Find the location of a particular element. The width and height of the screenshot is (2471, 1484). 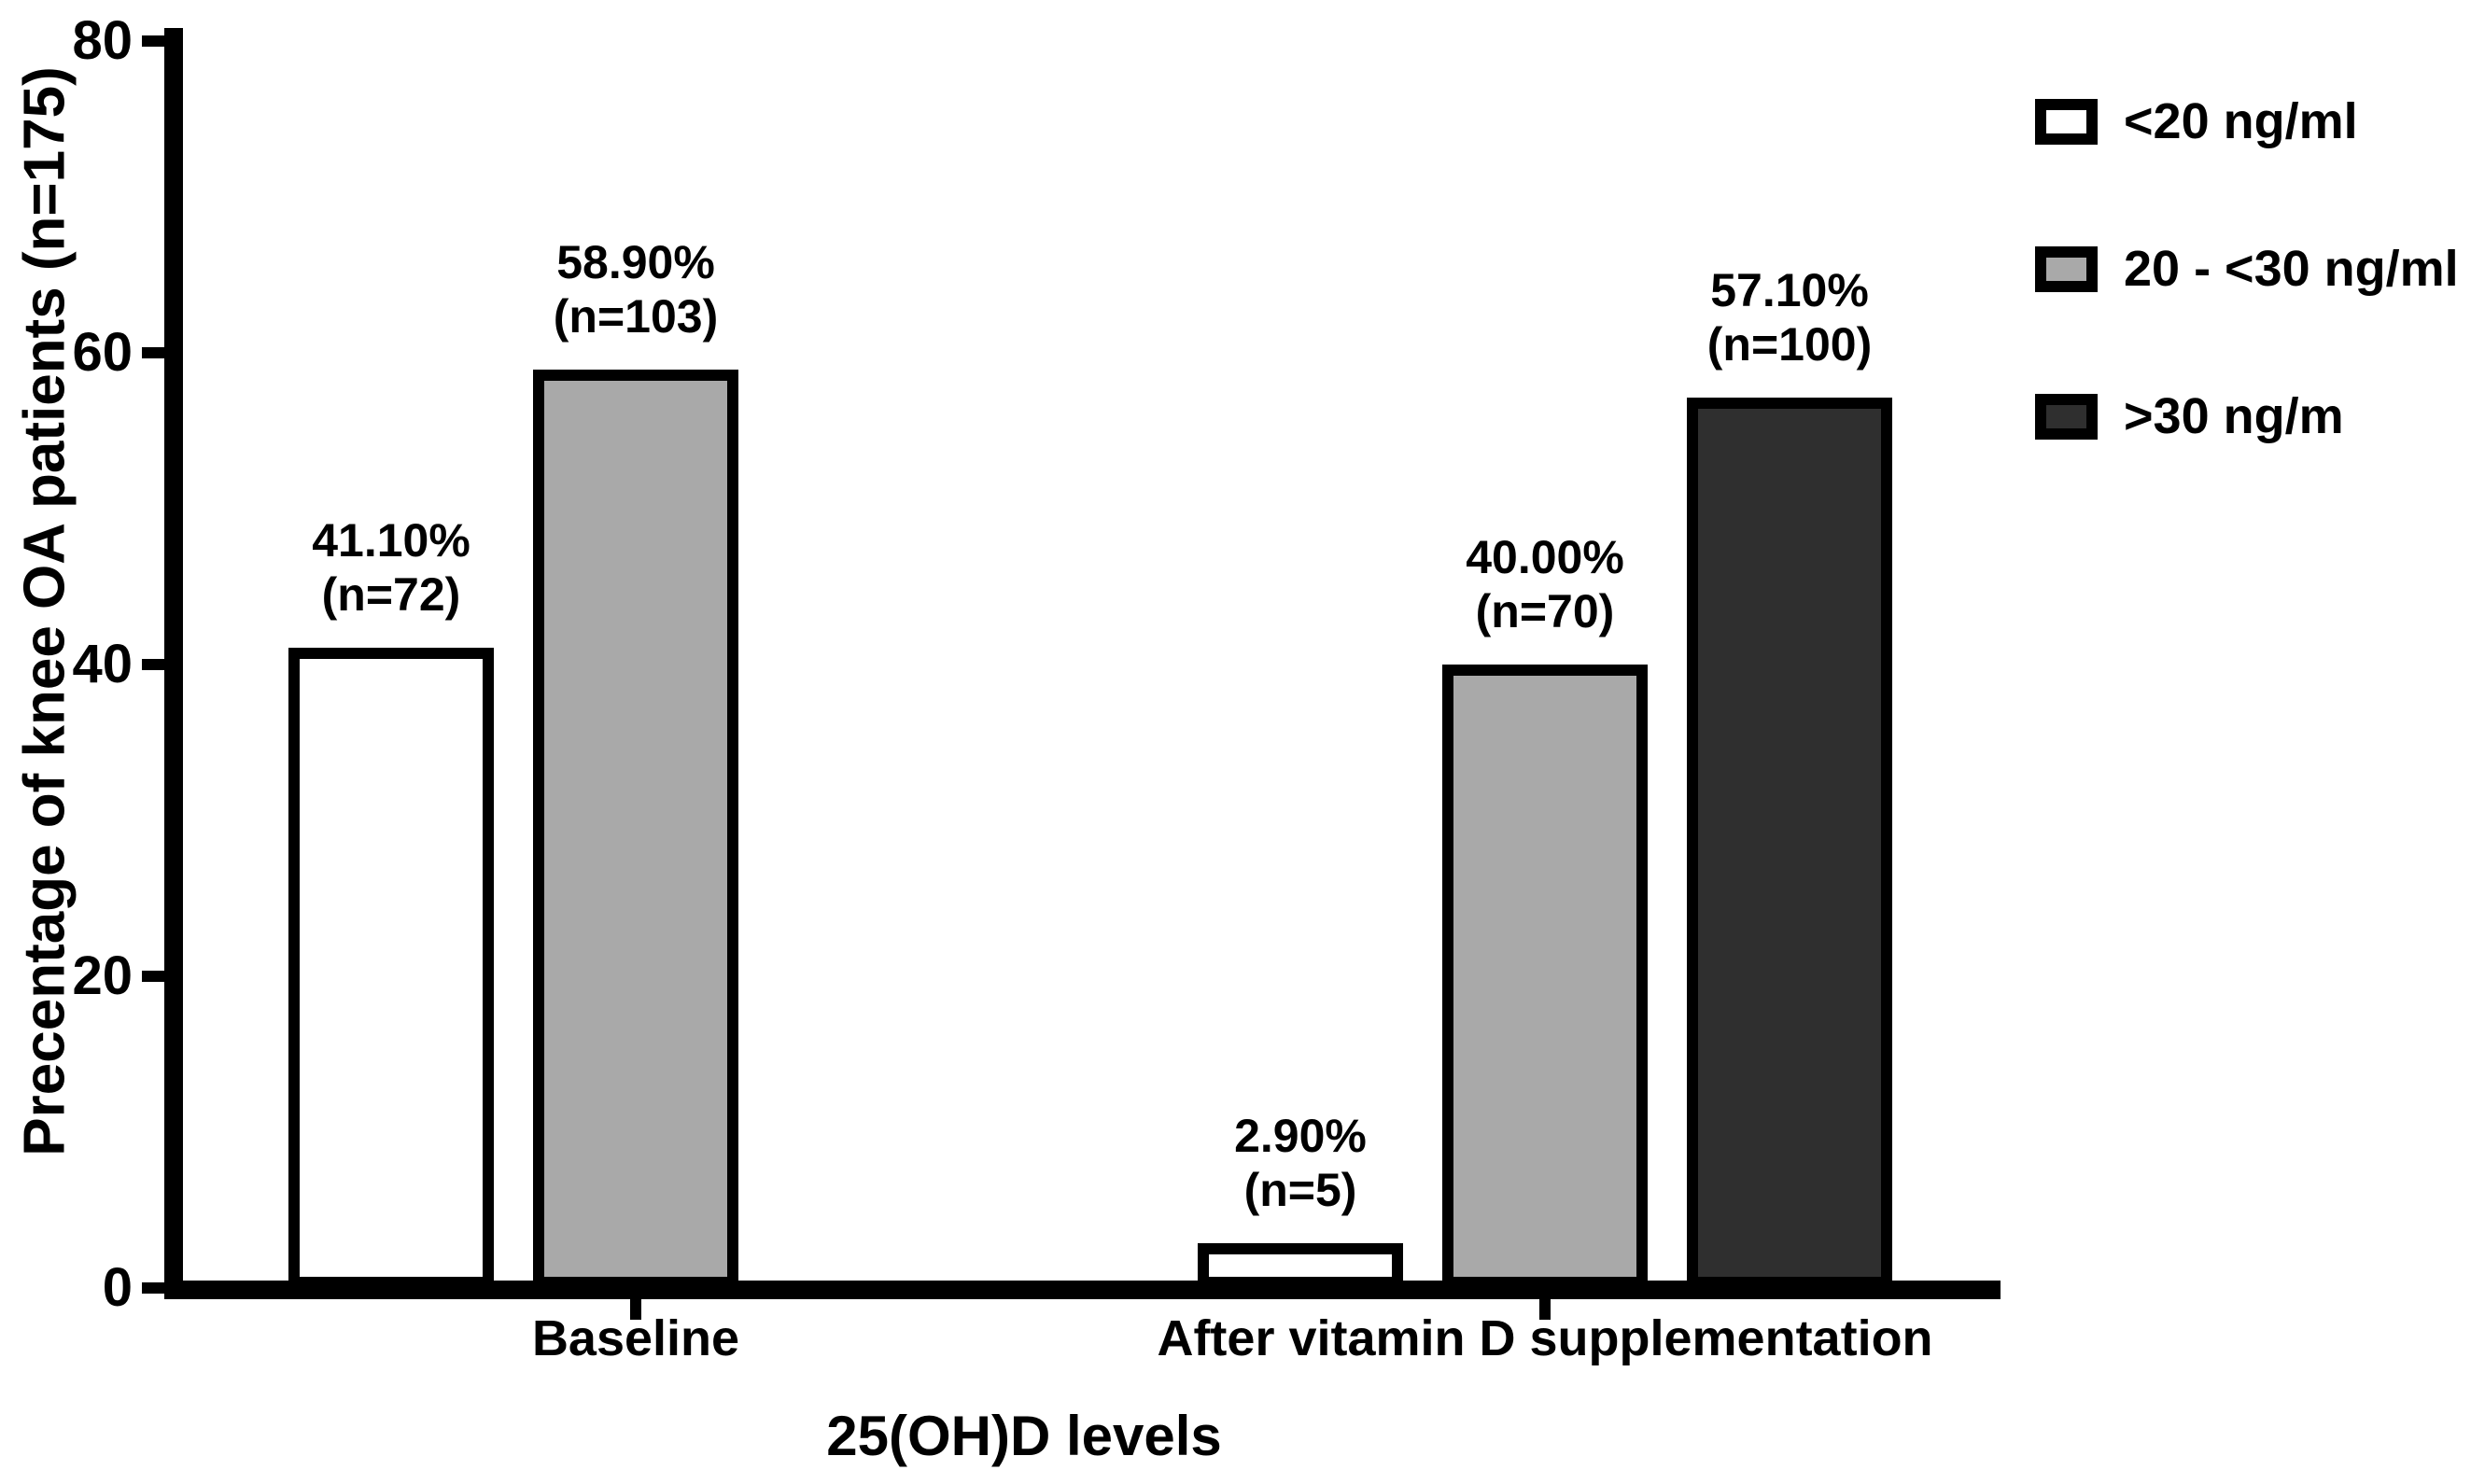

y-tick-label: 0 is located at coordinates (117, 1287).